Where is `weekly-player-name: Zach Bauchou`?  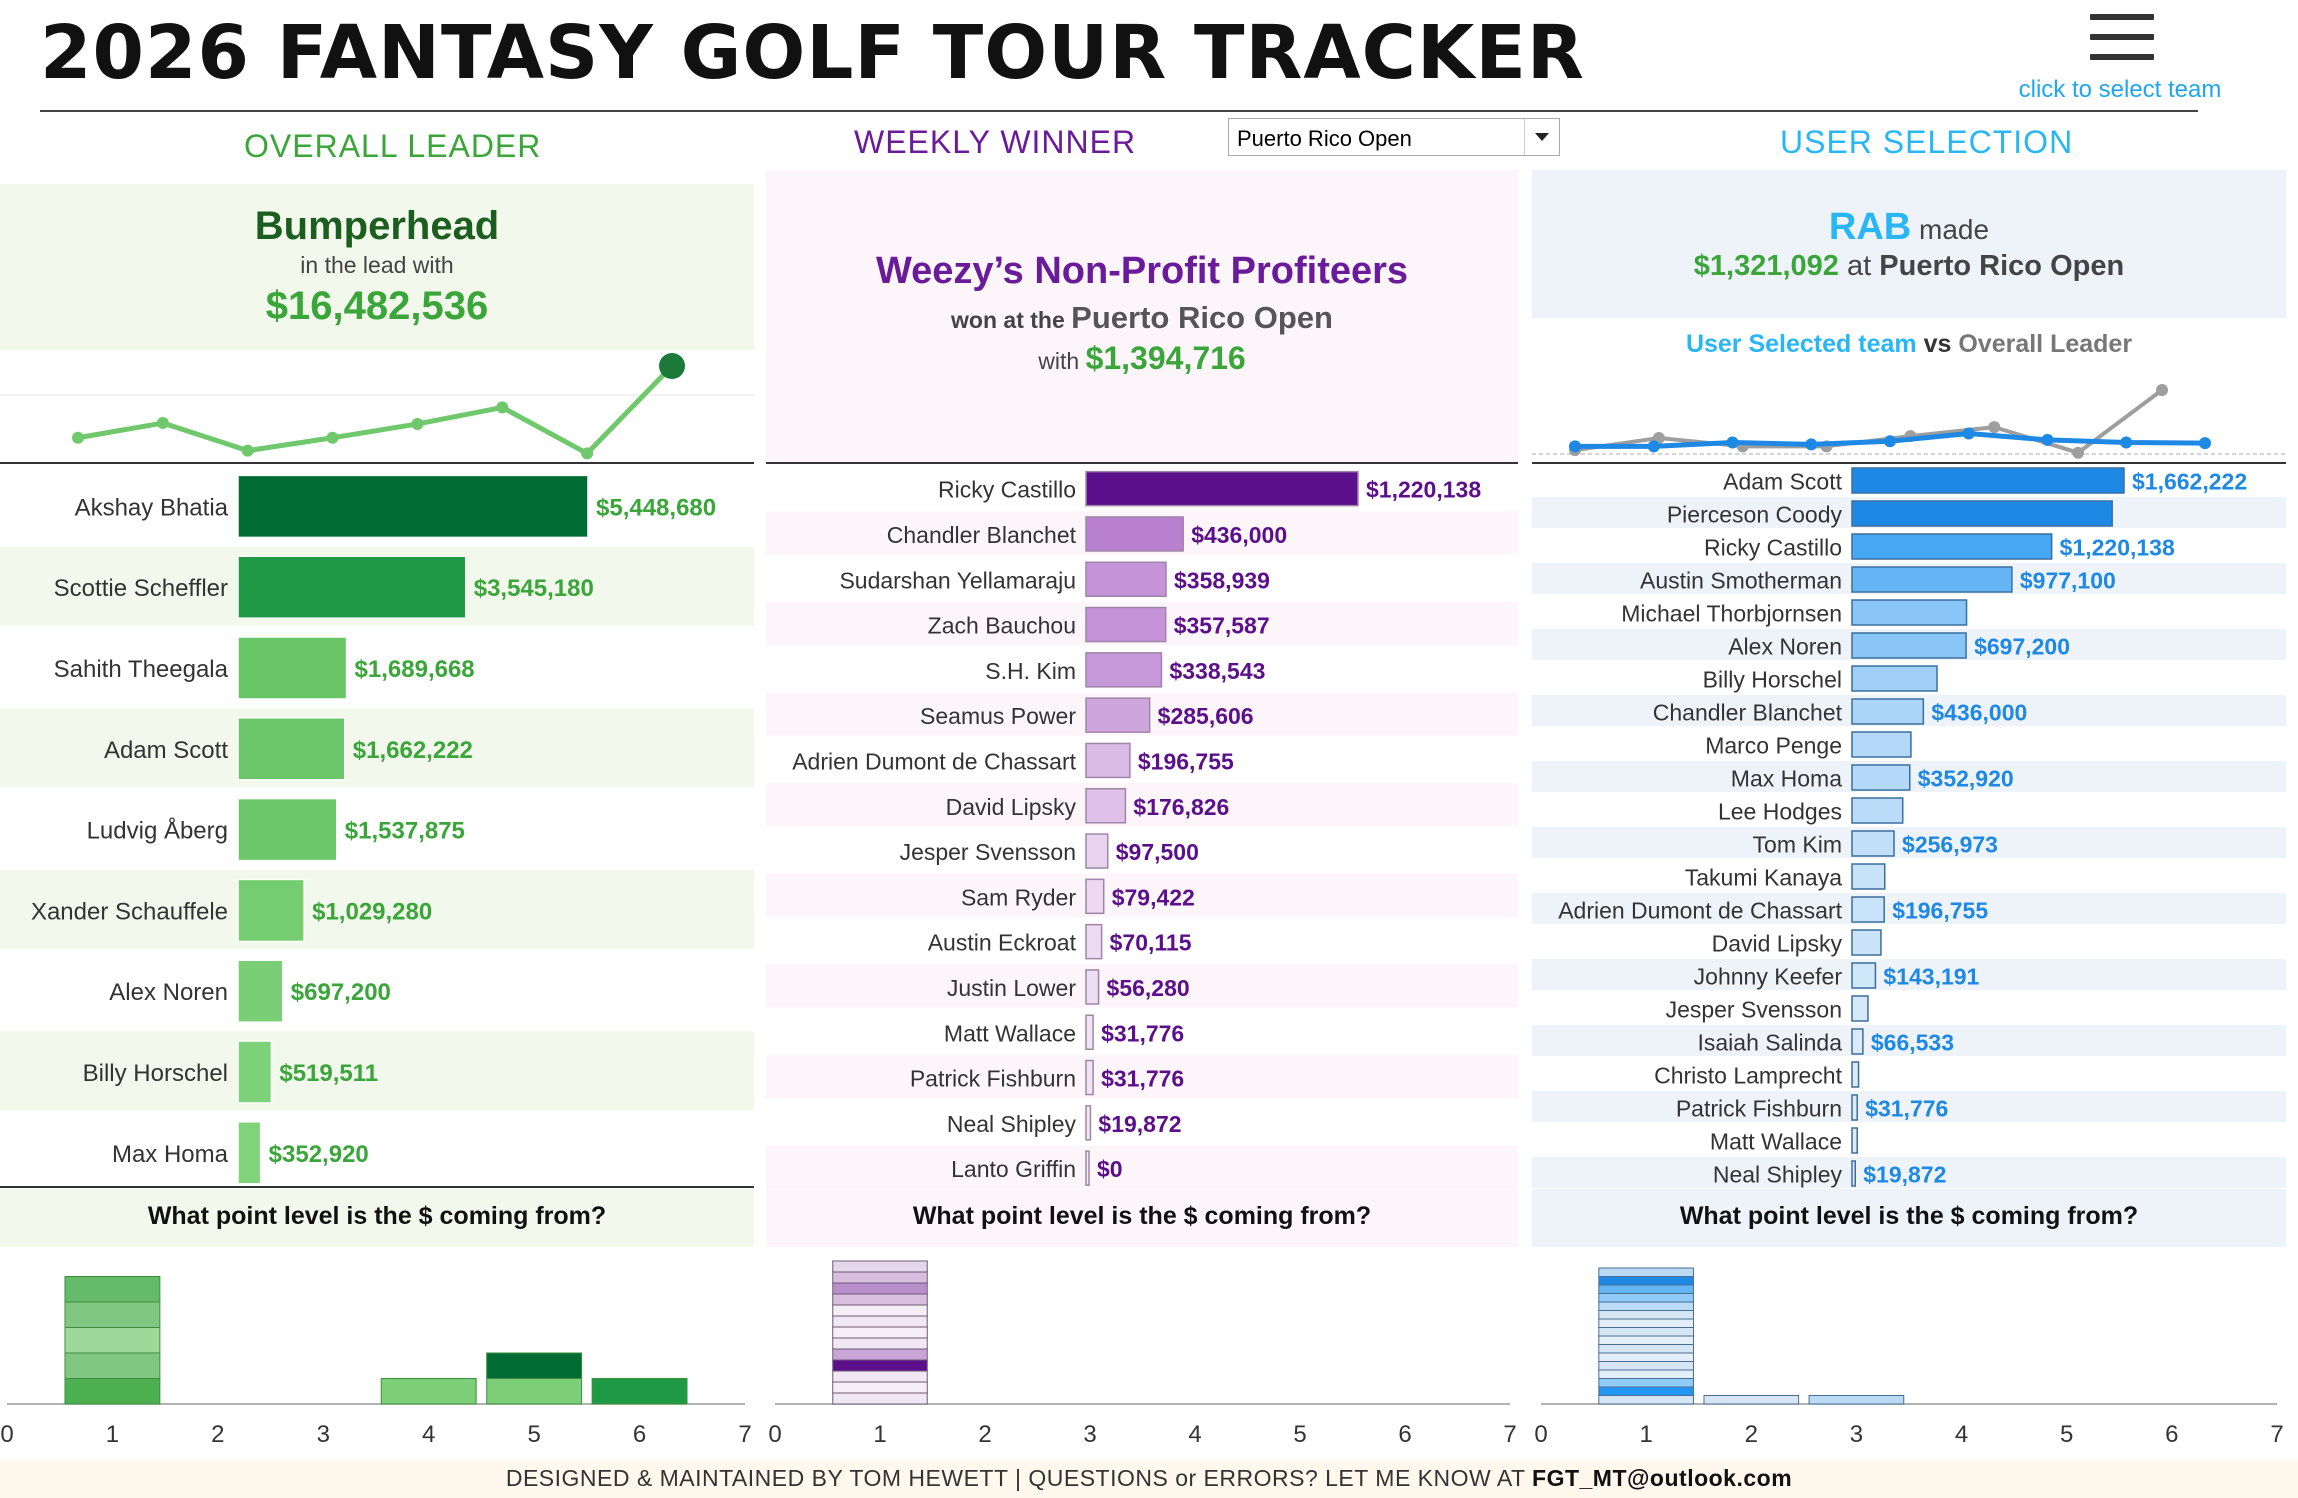
weekly-player-name: Zach Bauchou is located at coordinates (1002, 626).